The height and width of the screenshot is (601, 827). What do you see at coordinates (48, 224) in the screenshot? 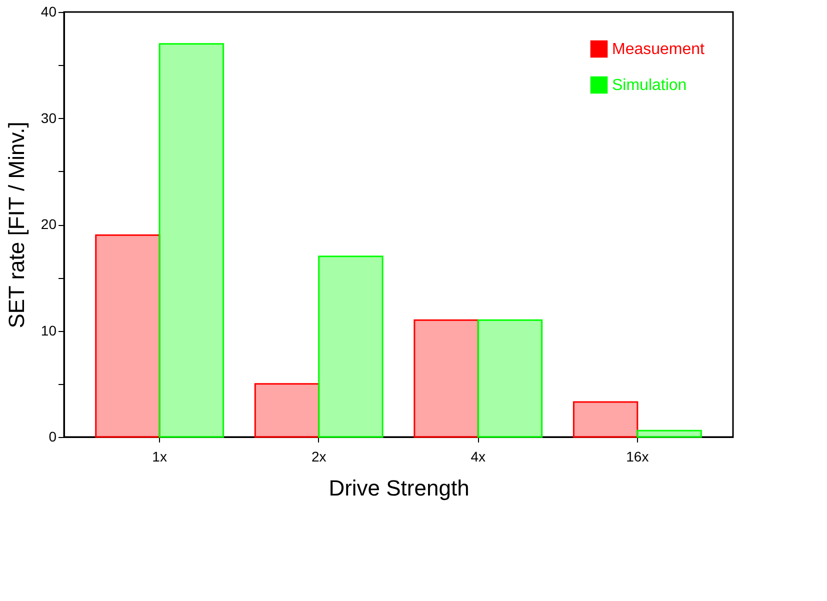
I see `y-tick-label: 20` at bounding box center [48, 224].